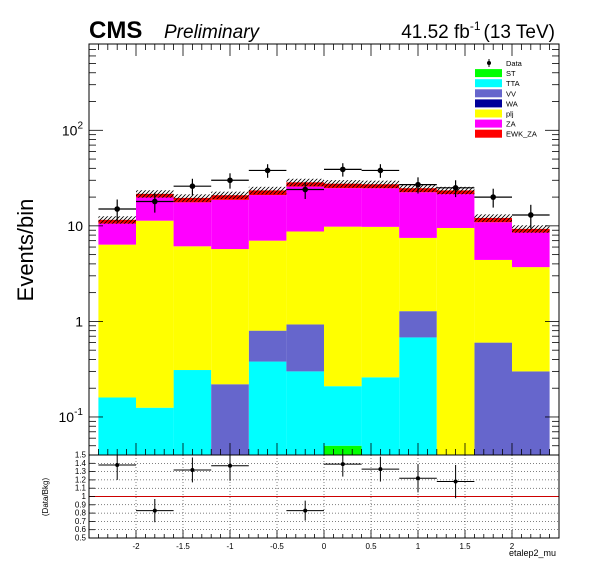 Image resolution: width=596 pixels, height=572 pixels. Describe the element at coordinates (519, 32) in the screenshot. I see `lumi-energy: (13 TeV)` at that location.